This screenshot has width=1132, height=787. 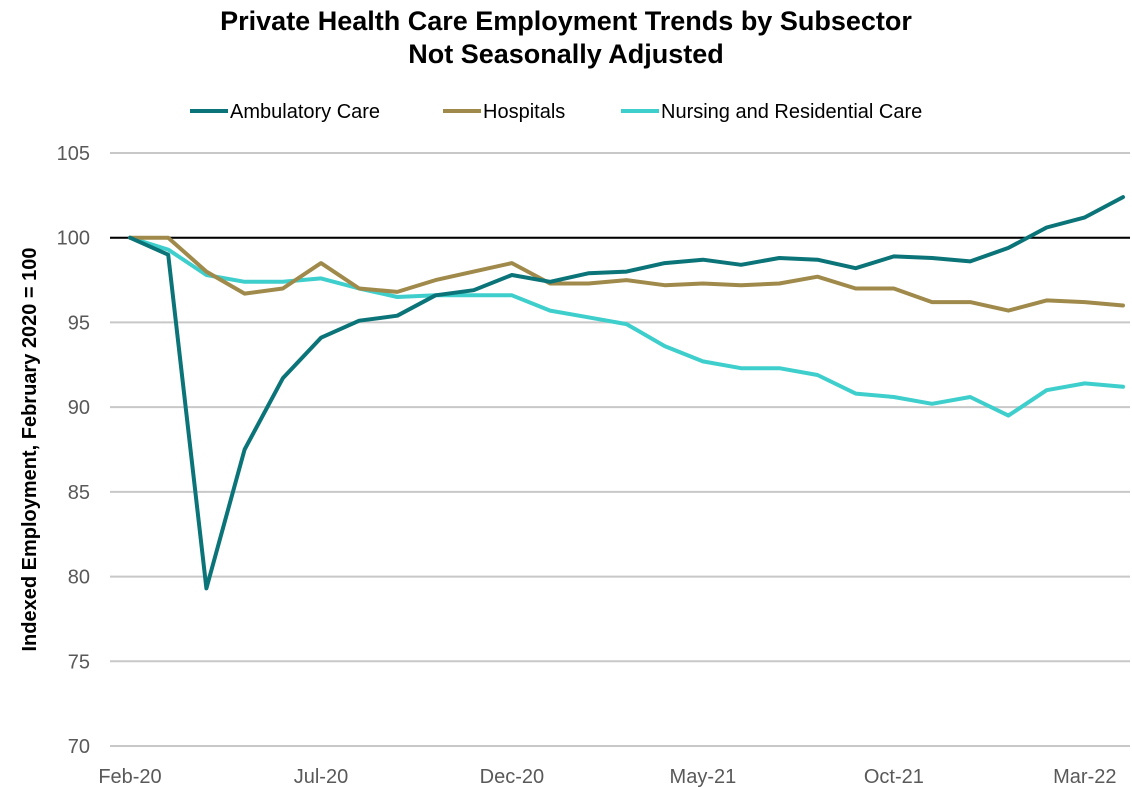 I want to click on legend-label: Hospitals, so click(x=524, y=112).